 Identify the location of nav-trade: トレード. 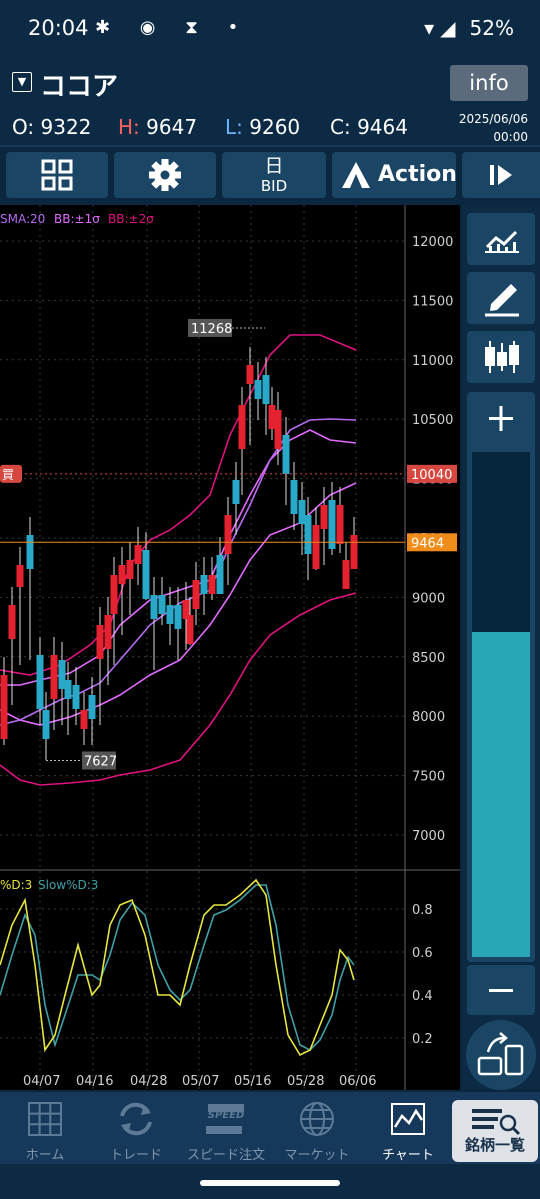
(136, 1128).